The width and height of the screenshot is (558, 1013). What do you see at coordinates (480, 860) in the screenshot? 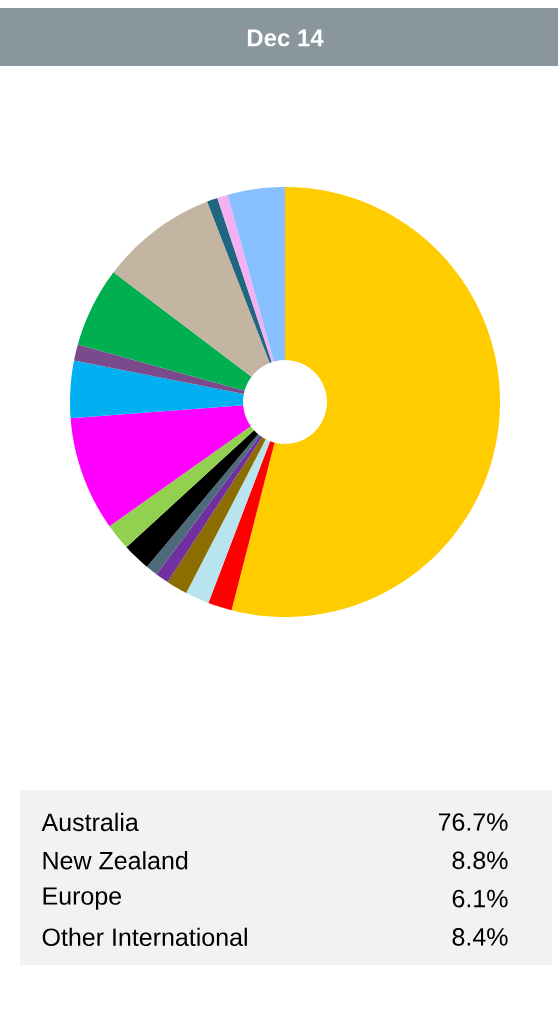
I see `text: 8.8%` at bounding box center [480, 860].